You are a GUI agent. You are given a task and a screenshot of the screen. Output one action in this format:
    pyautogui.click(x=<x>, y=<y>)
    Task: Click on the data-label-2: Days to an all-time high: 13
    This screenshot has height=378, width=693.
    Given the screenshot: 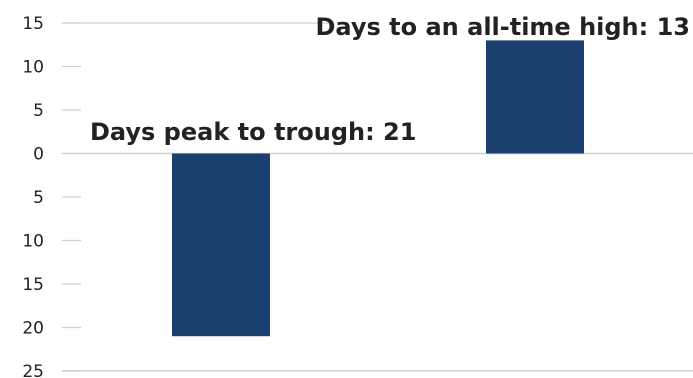 What is the action you would take?
    pyautogui.click(x=503, y=27)
    